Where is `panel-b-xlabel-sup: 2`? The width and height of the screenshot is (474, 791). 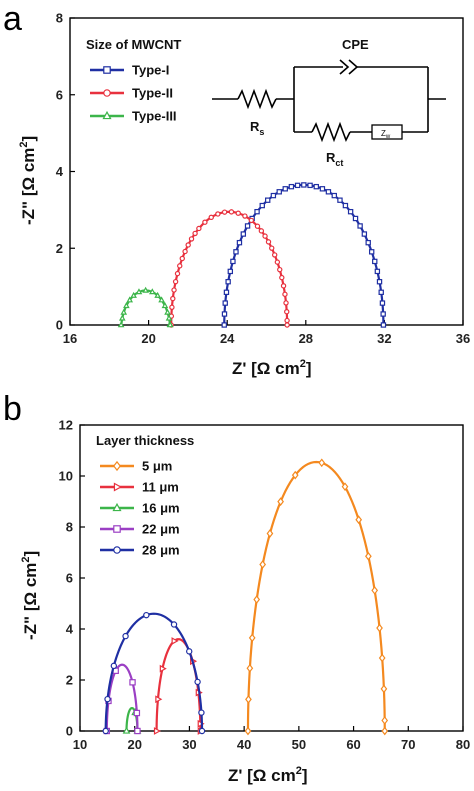 panel-b-xlabel-sup: 2 is located at coordinates (299, 771).